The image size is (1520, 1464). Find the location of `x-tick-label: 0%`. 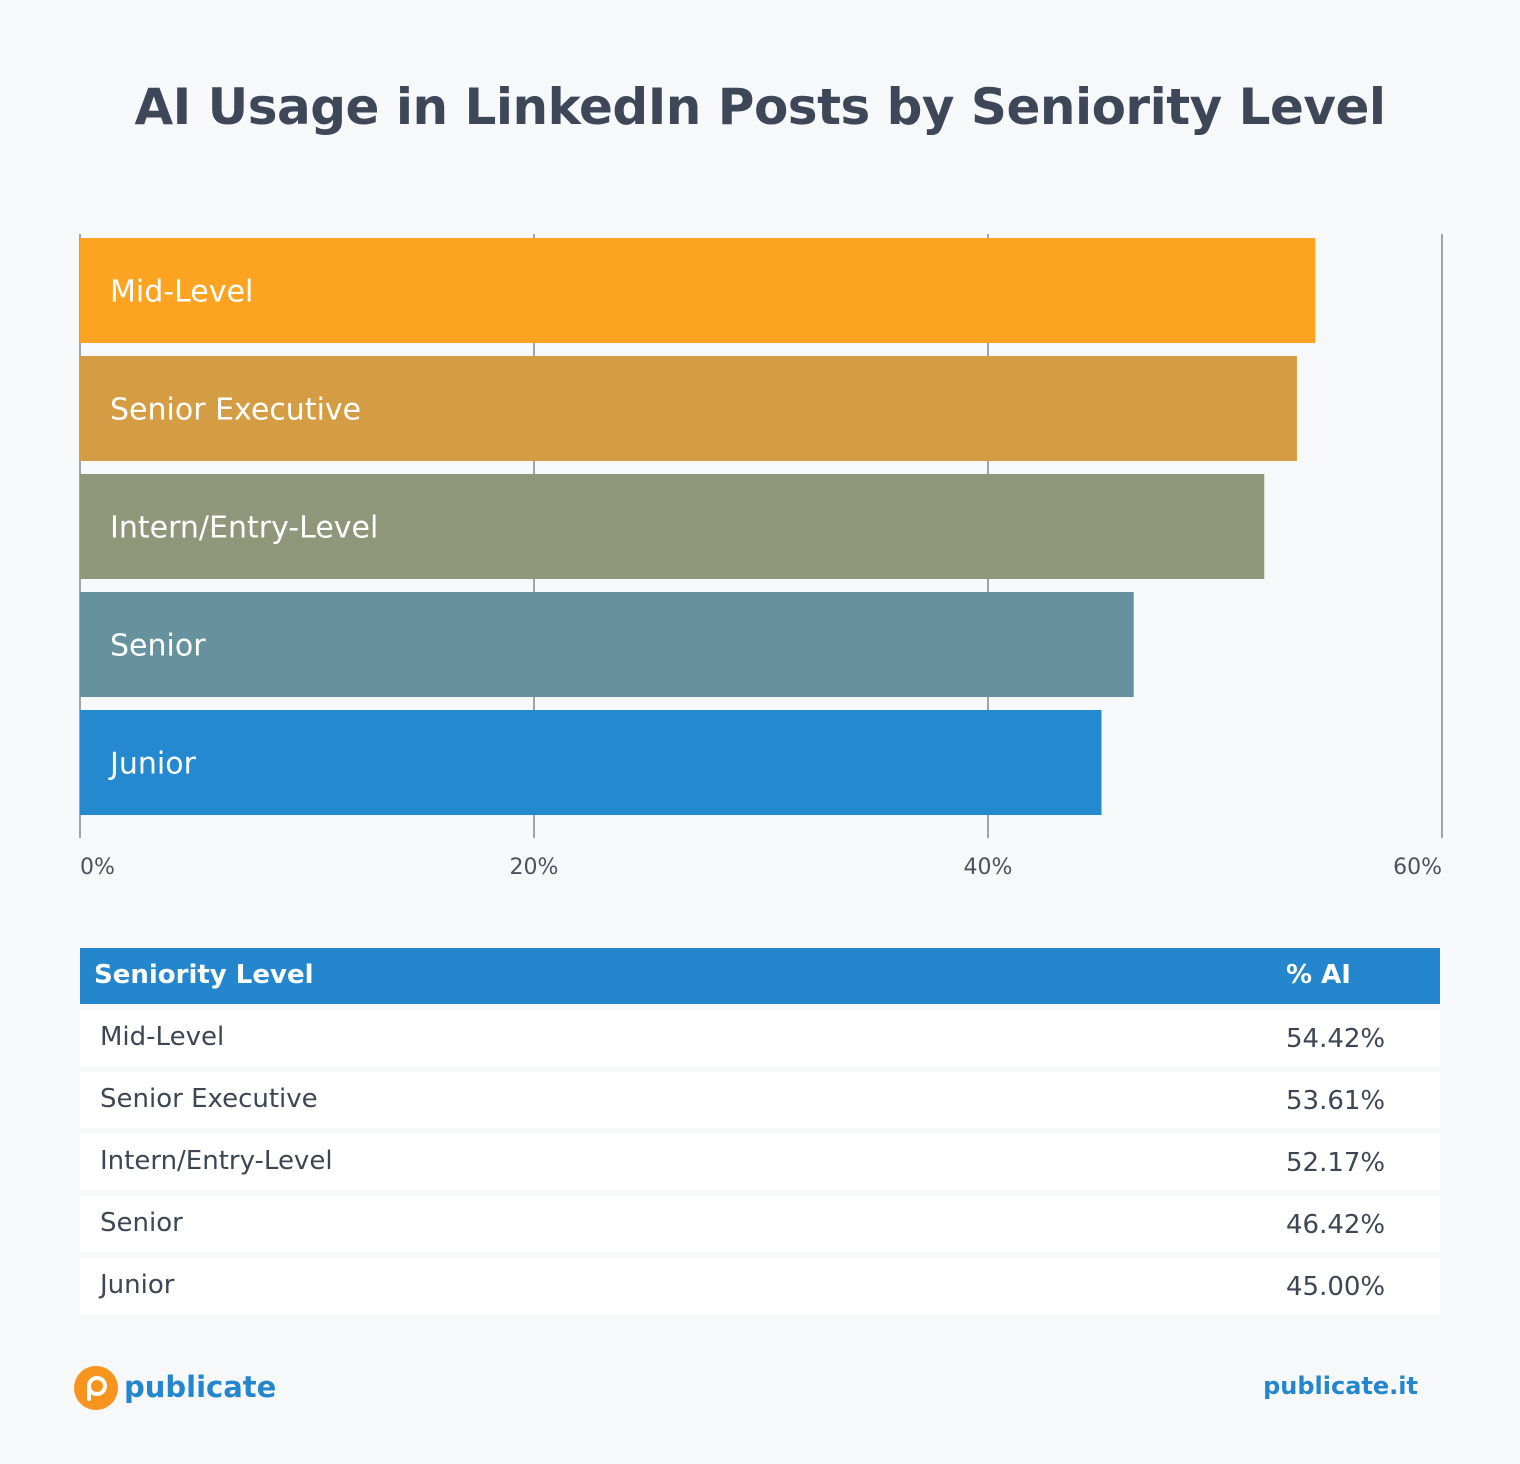

x-tick-label: 0% is located at coordinates (97, 867).